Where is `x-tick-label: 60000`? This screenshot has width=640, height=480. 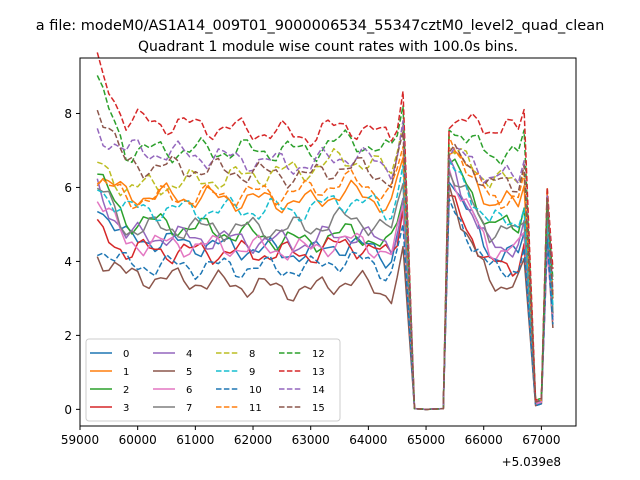
x-tick-label: 60000 is located at coordinates (138, 440).